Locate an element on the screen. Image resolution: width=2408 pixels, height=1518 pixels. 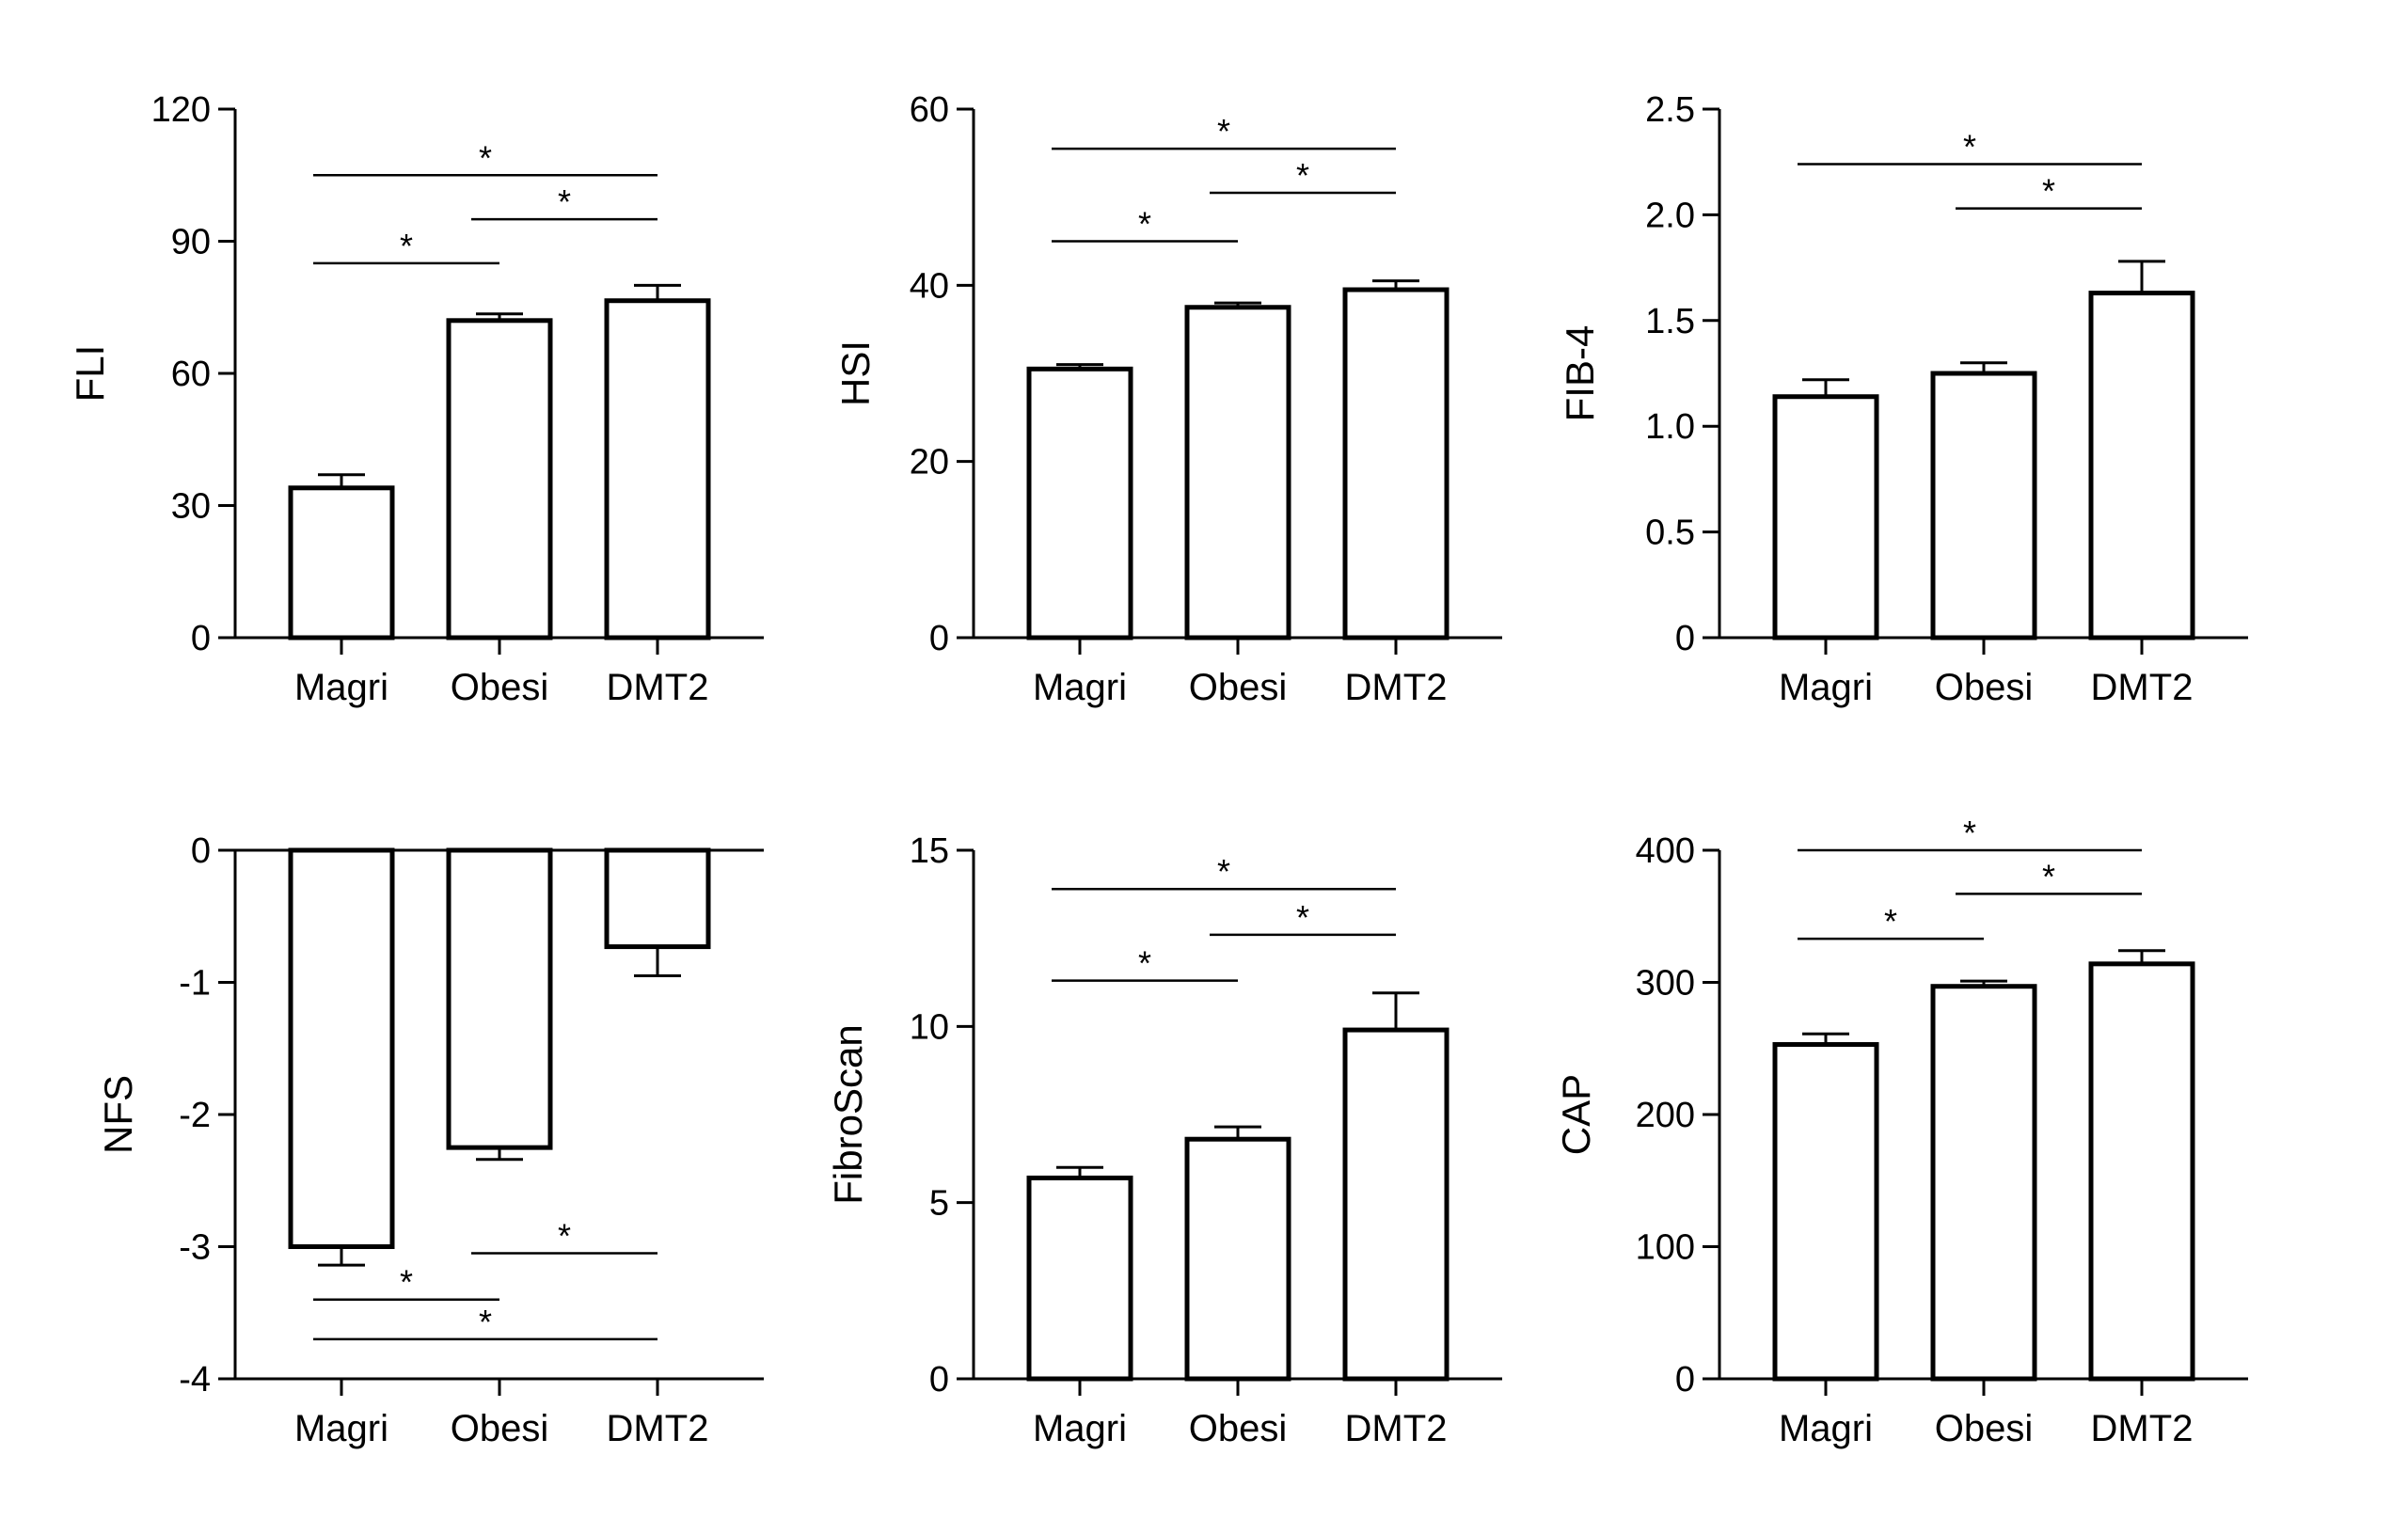
y-tick-label: -1 is located at coordinates (195, 984).